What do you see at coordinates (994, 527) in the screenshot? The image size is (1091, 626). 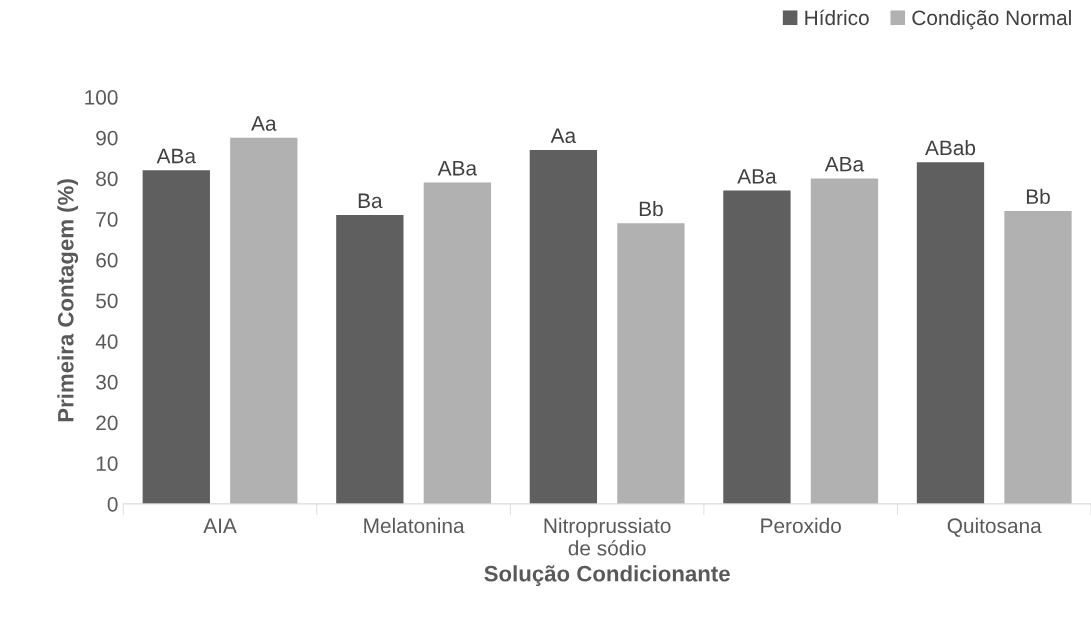 I see `x-tick-label: Quitosana` at bounding box center [994, 527].